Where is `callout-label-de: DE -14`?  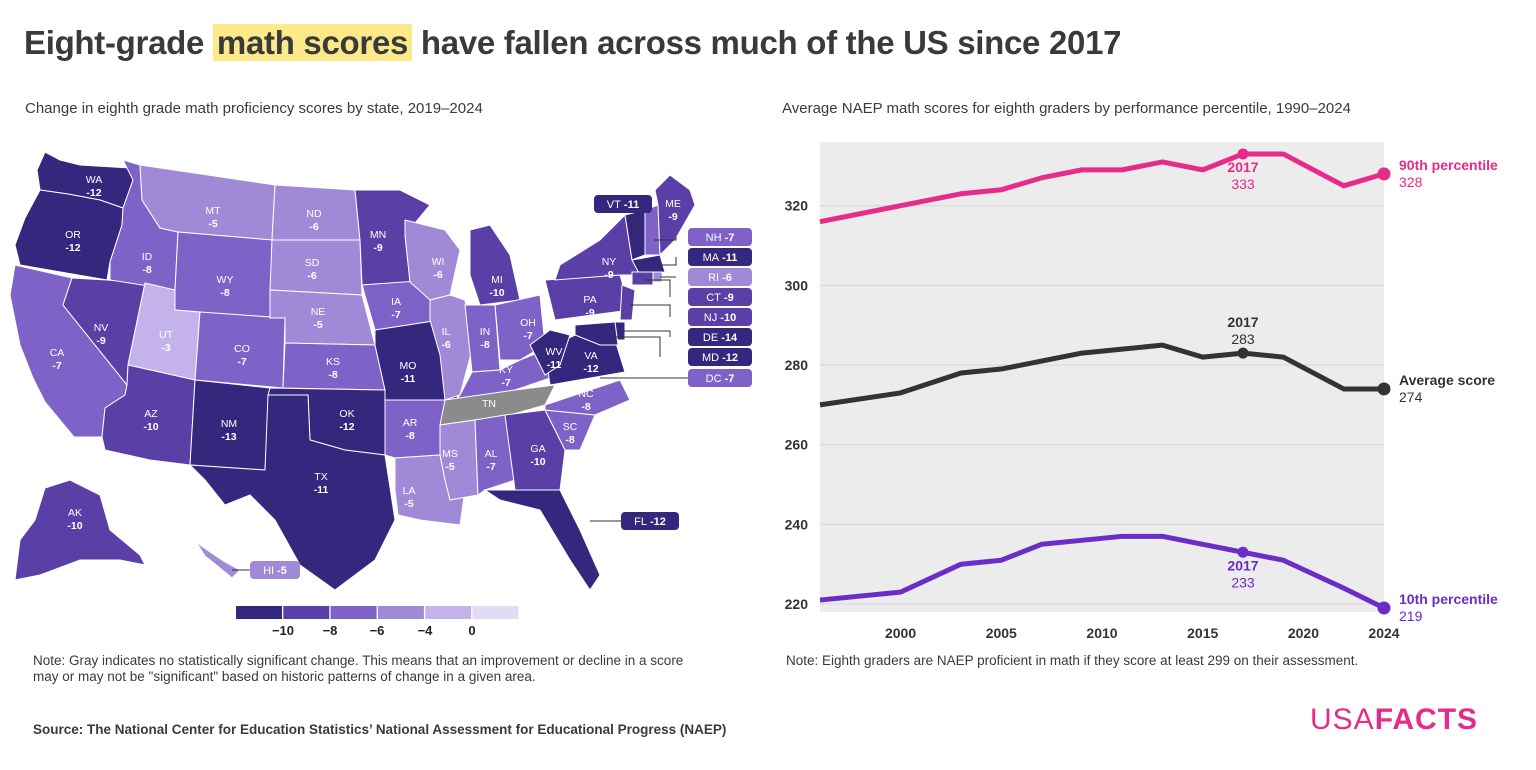 callout-label-de: DE -14 is located at coordinates (720, 338).